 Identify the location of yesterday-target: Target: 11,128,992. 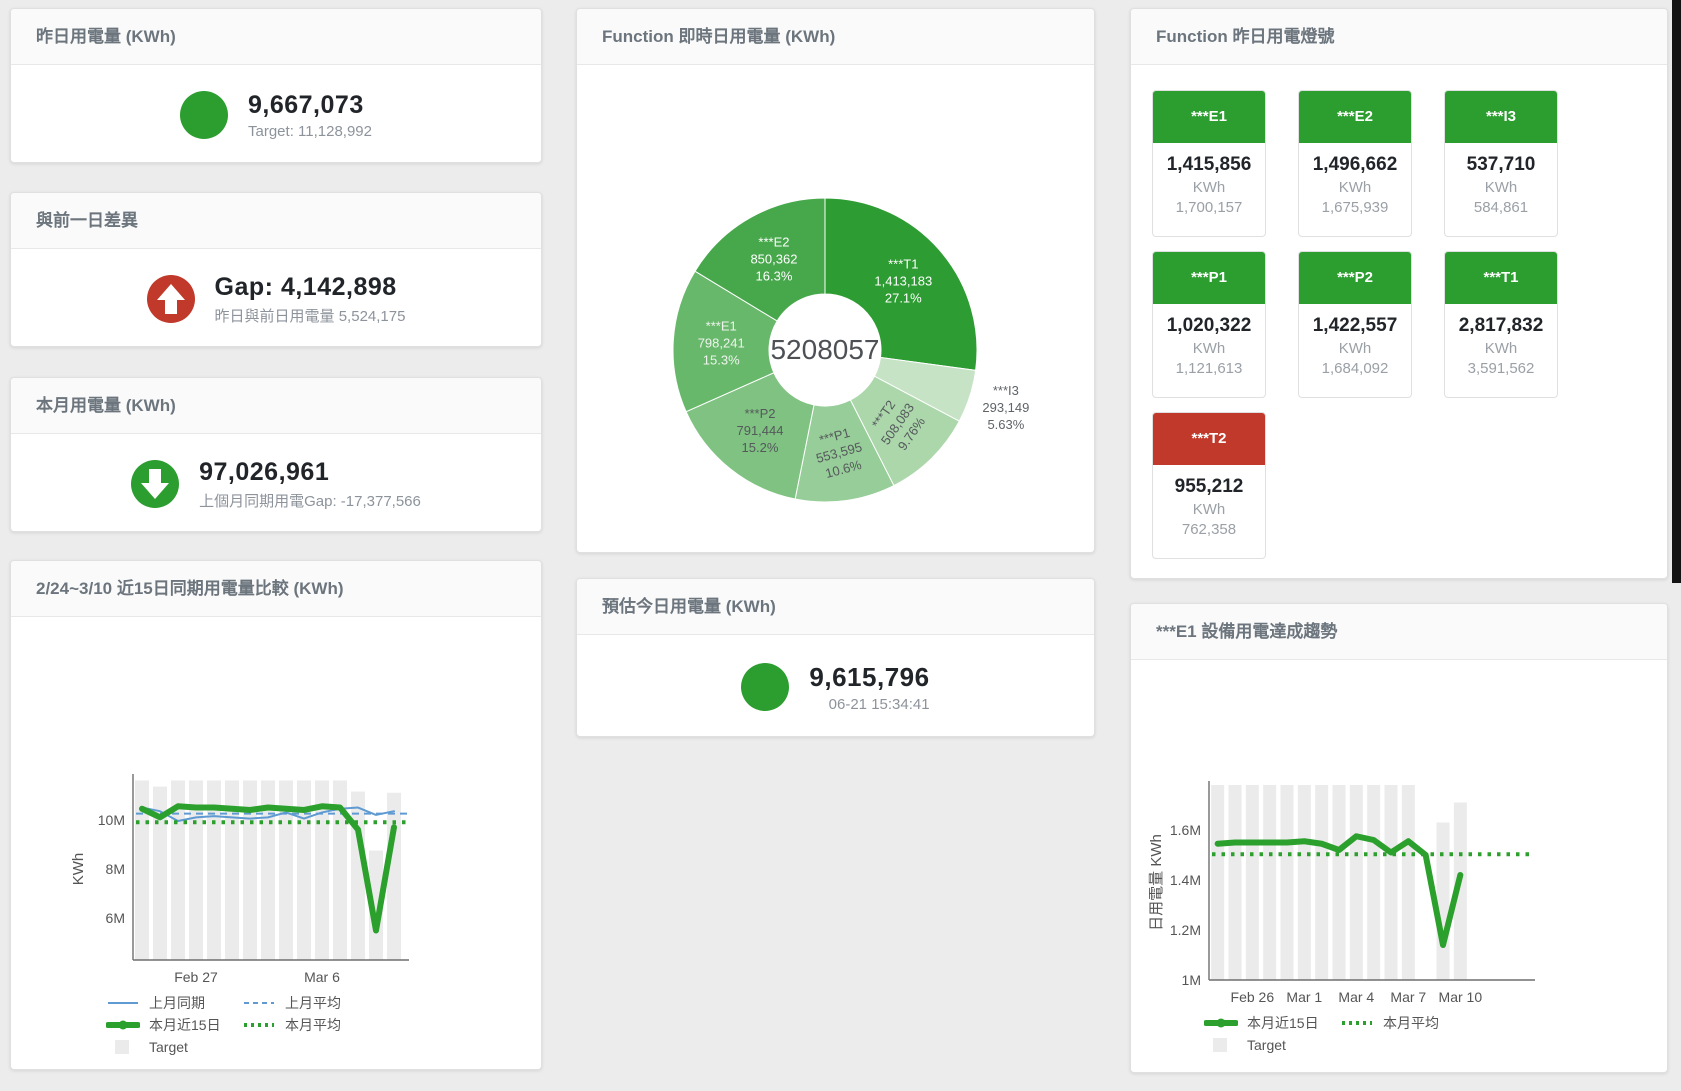
(310, 131).